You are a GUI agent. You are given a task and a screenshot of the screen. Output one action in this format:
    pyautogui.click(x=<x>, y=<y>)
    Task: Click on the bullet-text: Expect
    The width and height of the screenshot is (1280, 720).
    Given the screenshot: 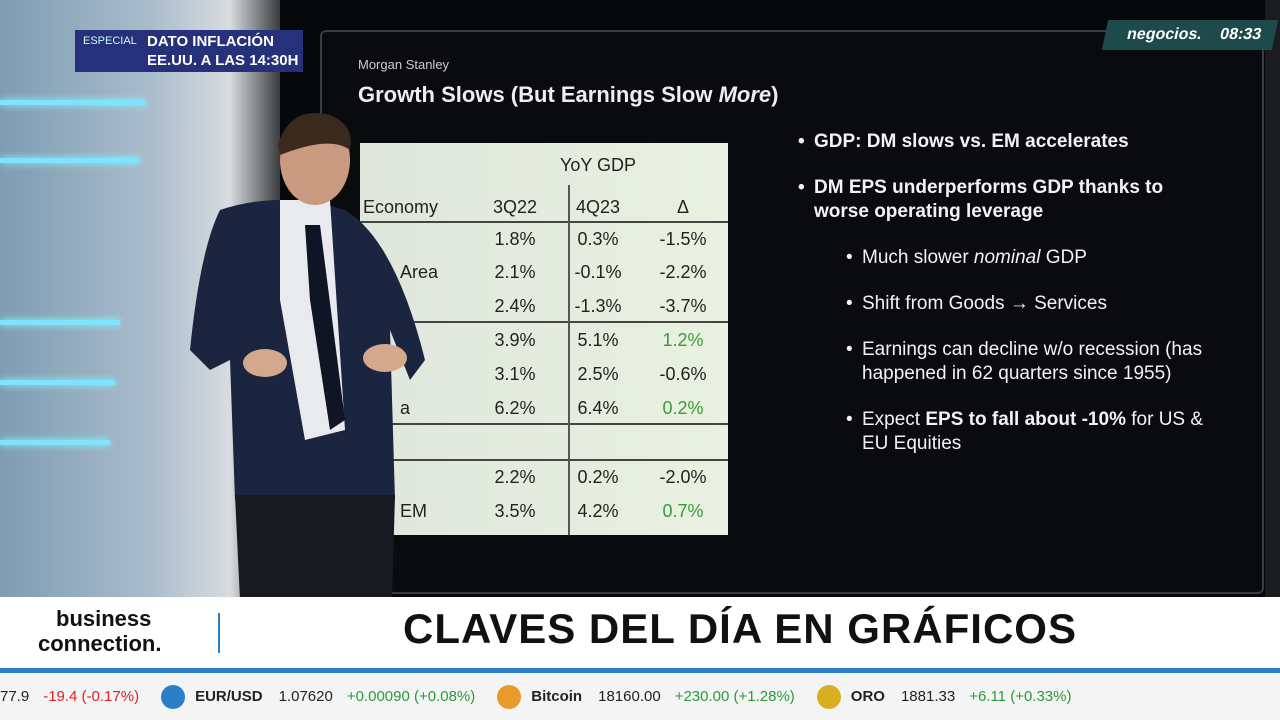 What is the action you would take?
    pyautogui.click(x=894, y=419)
    